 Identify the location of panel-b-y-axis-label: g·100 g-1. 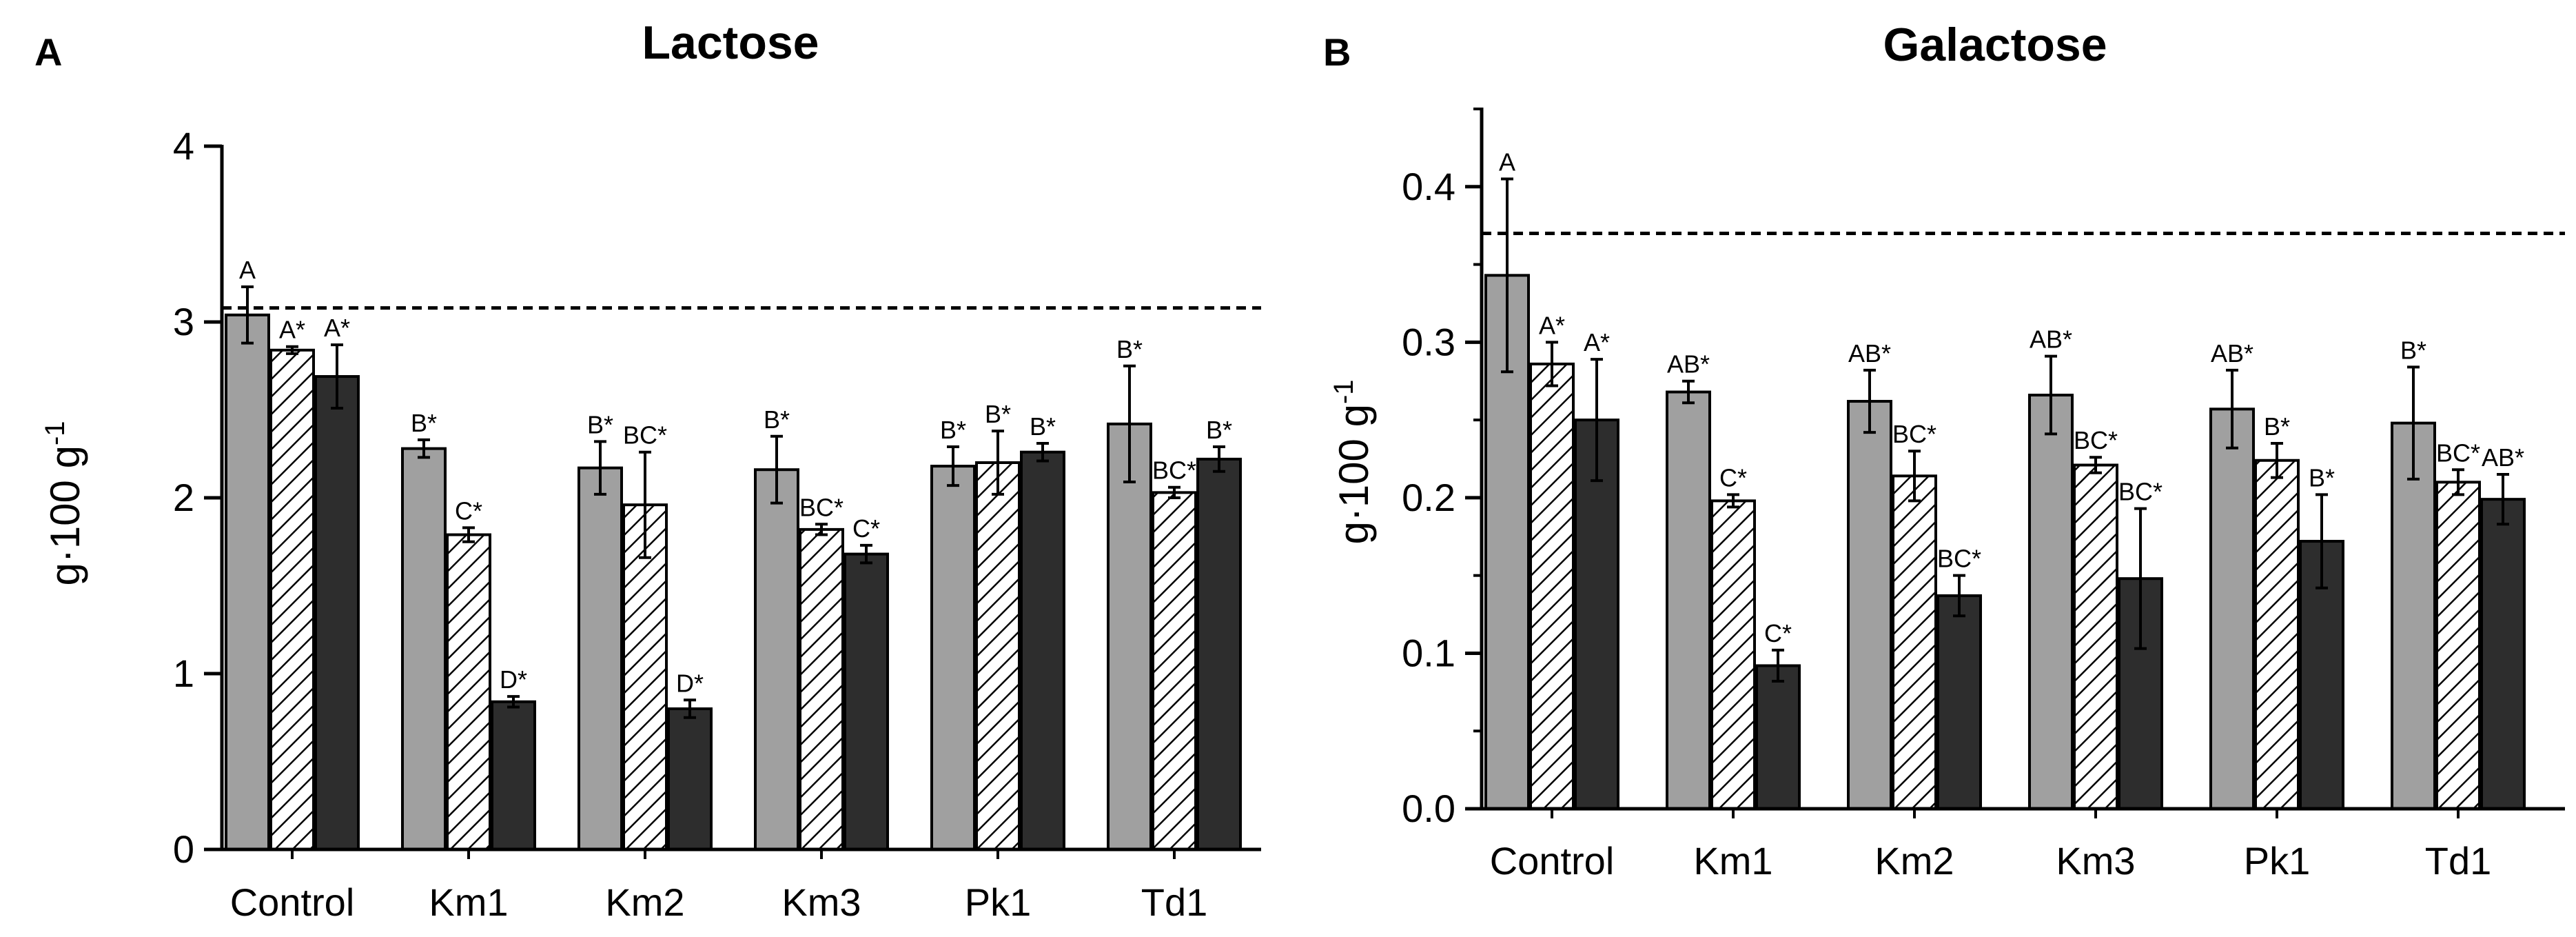
(1353, 461).